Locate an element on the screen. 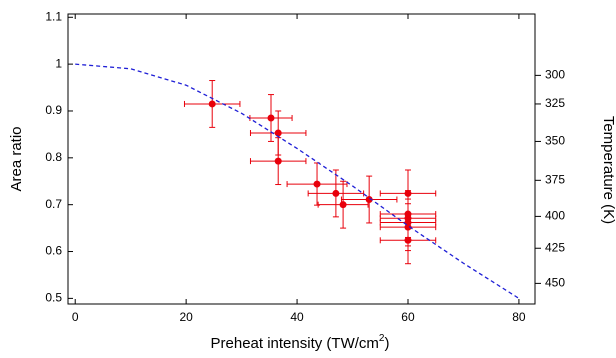 The image size is (616, 358). y2-tick-label: 325 is located at coordinates (555, 103).